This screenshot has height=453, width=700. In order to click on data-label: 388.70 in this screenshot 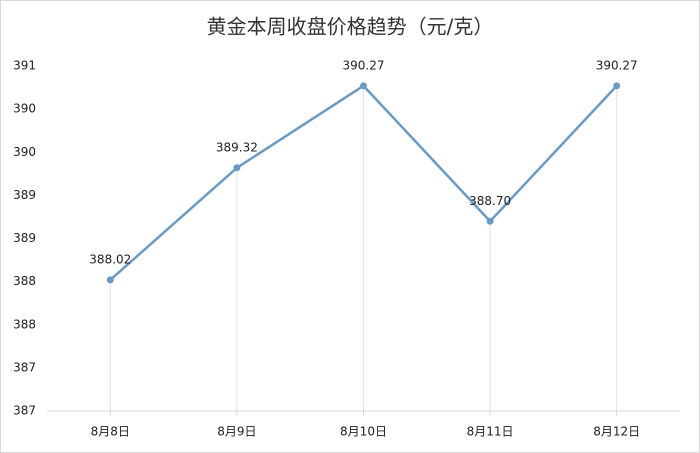, I will do `click(490, 201)`.